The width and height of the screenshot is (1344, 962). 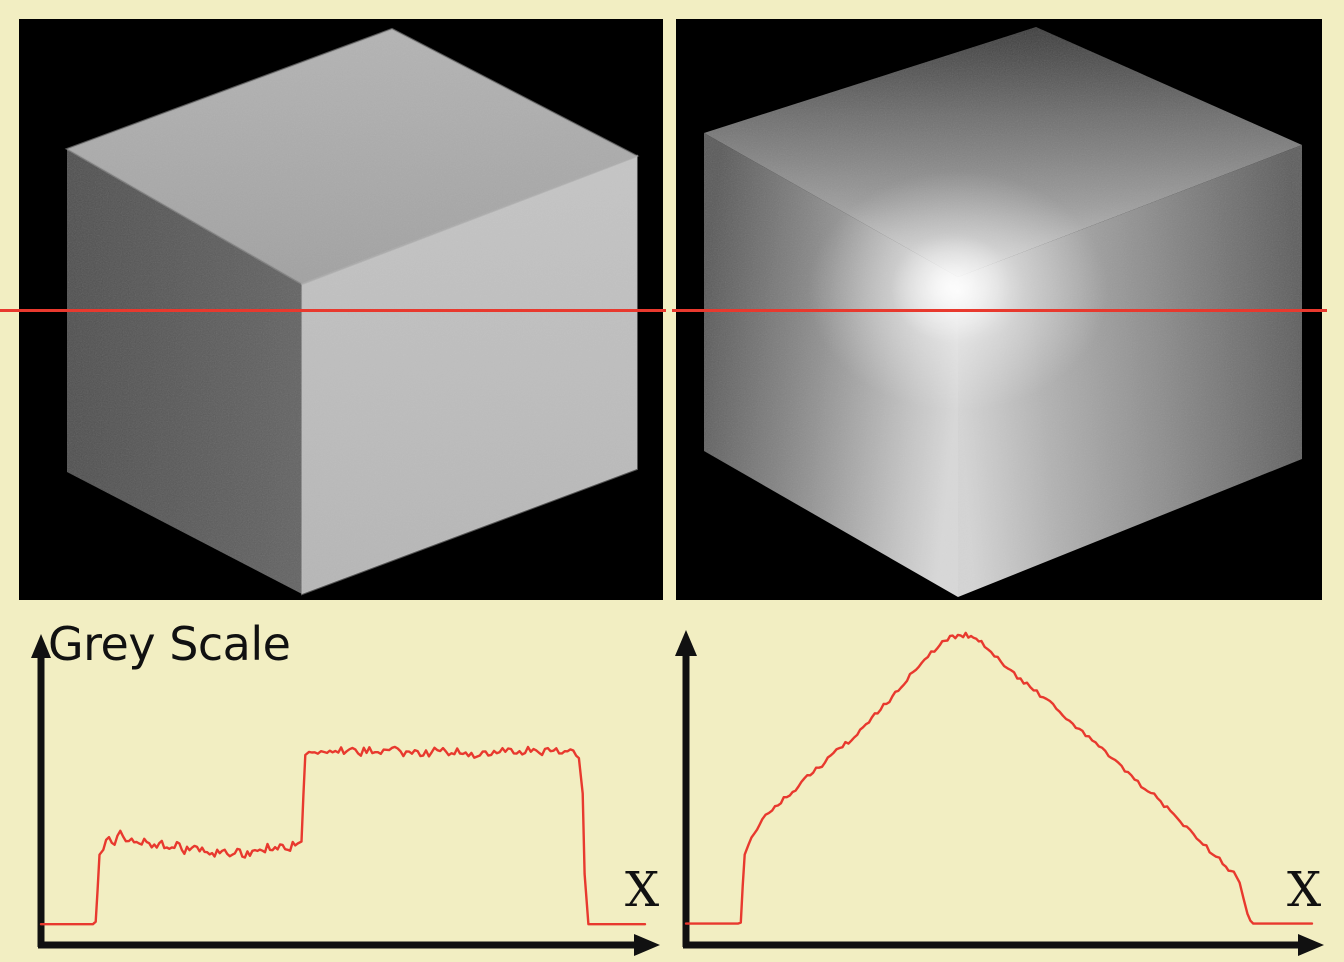 What do you see at coordinates (999, 778) in the screenshot?
I see `profile-curve-right` at bounding box center [999, 778].